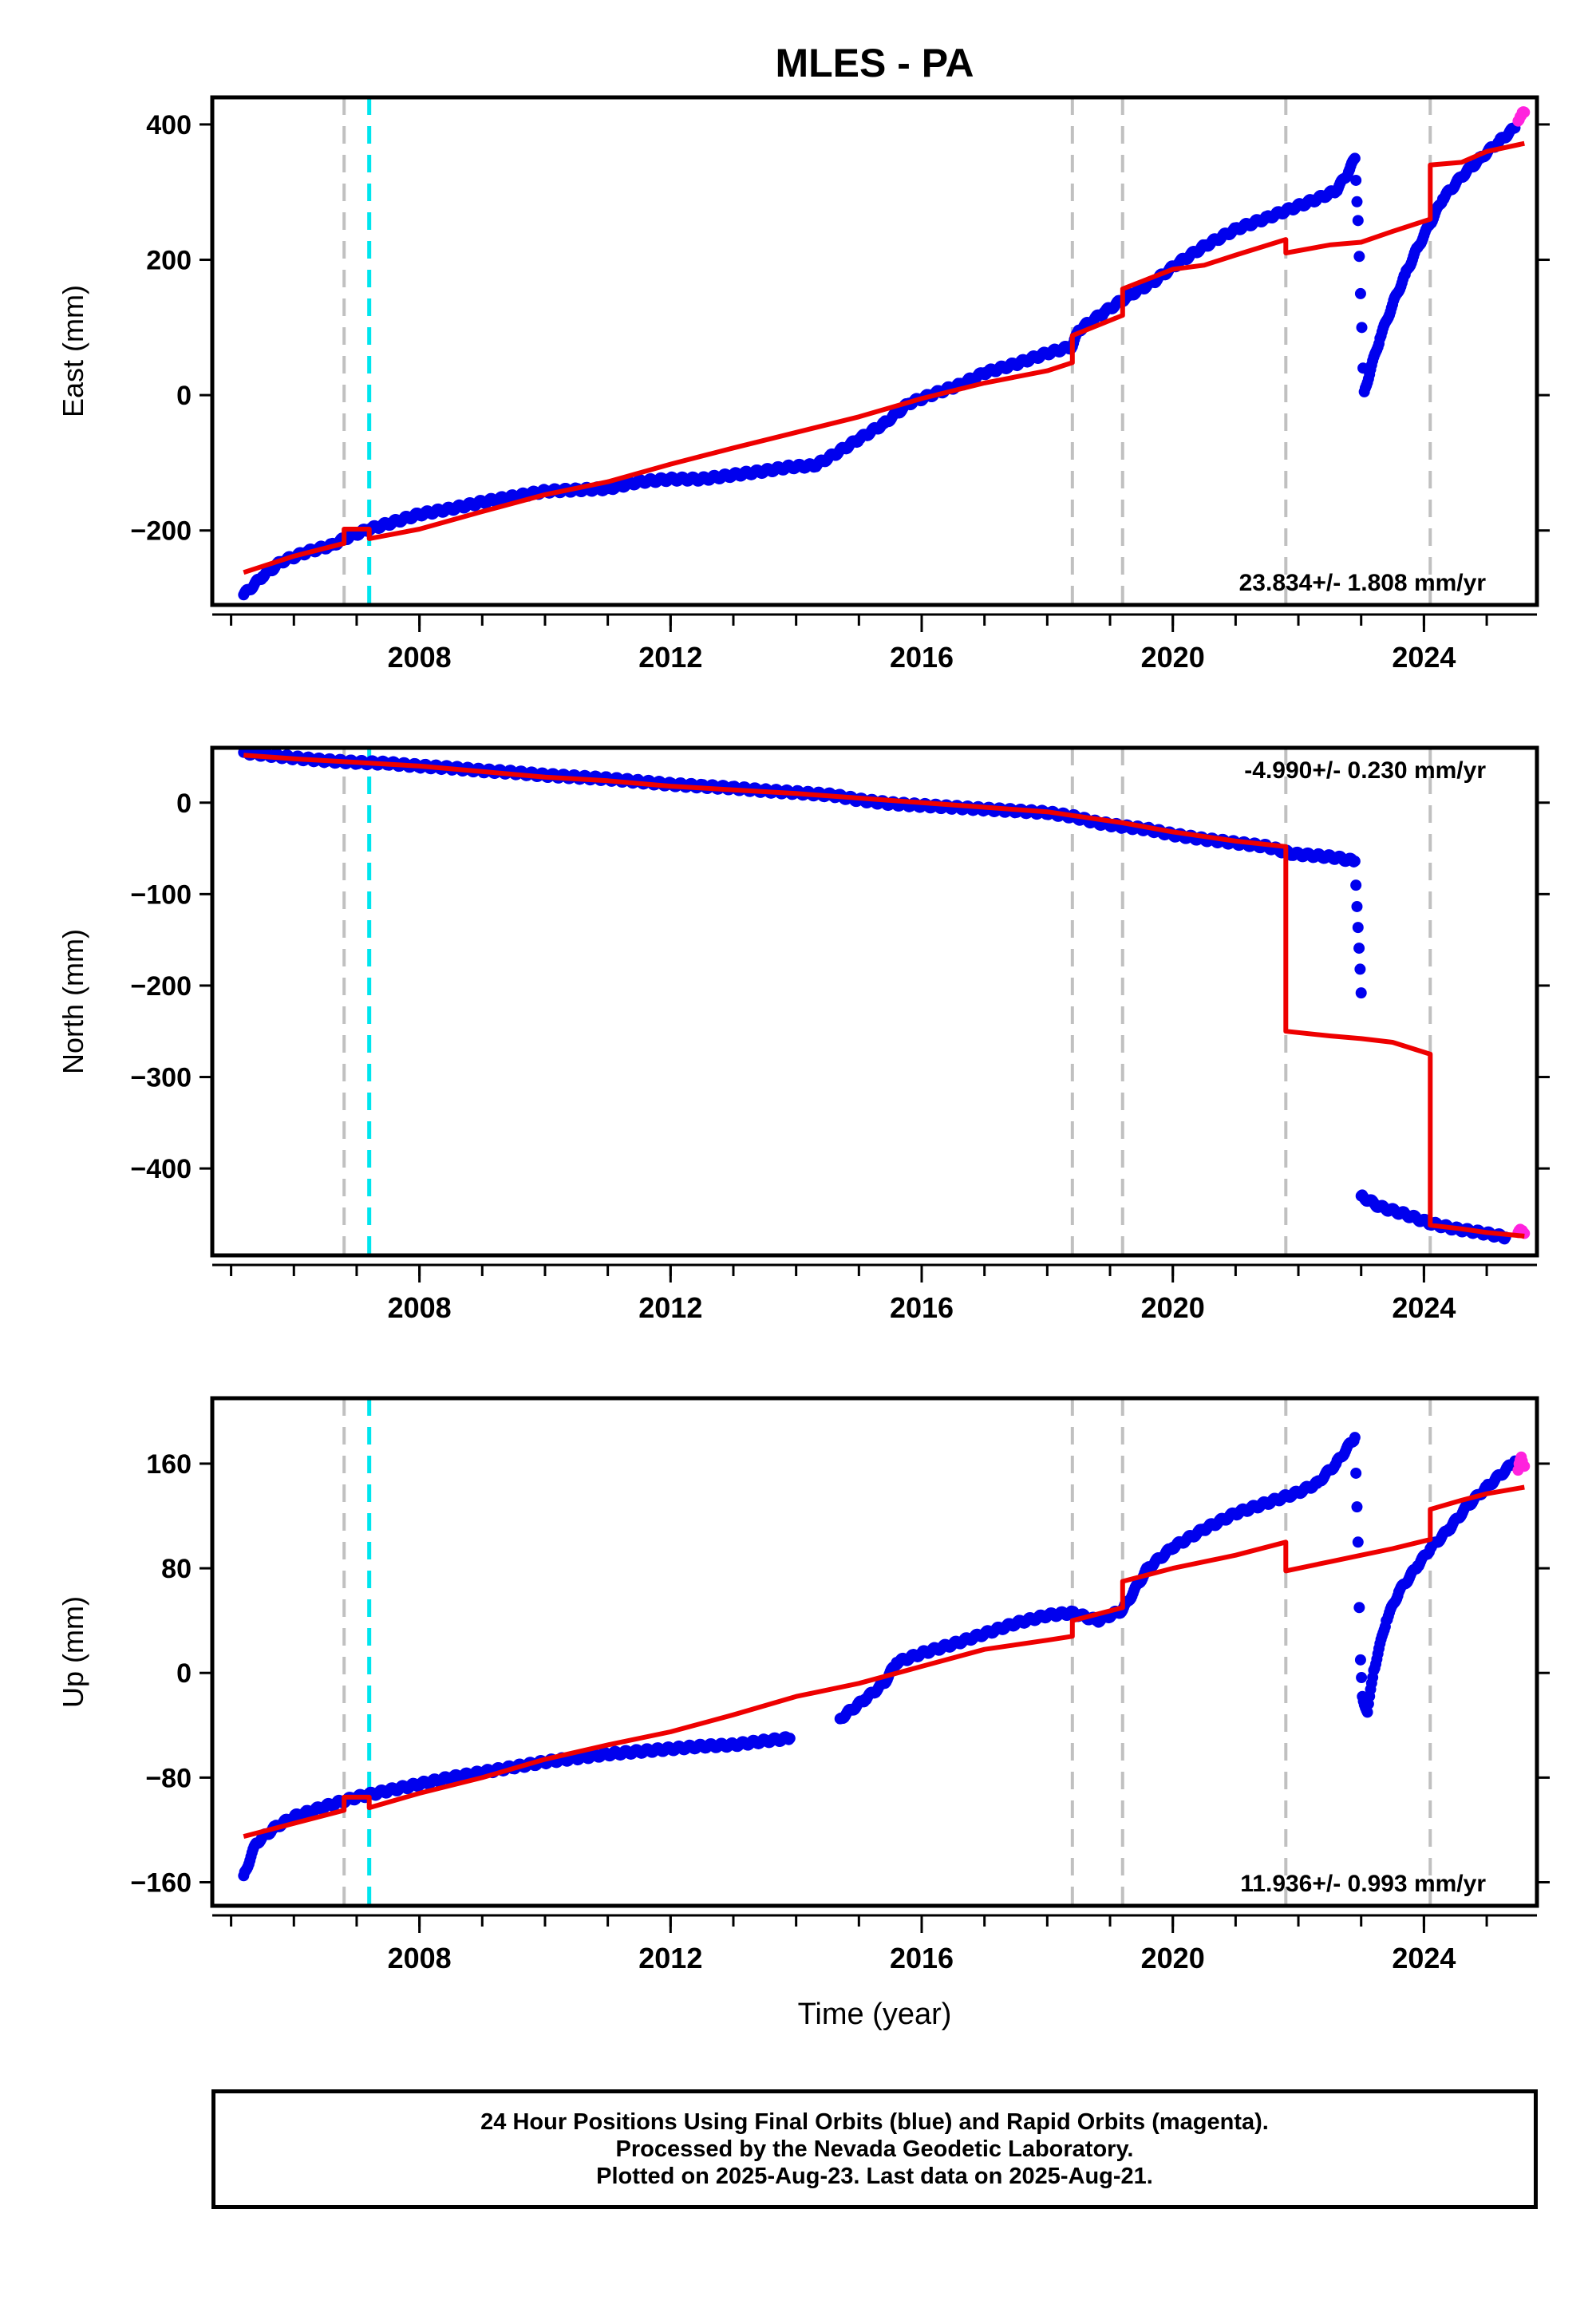  What do you see at coordinates (875, 2014) in the screenshot?
I see `x-axis-label: Time (year)` at bounding box center [875, 2014].